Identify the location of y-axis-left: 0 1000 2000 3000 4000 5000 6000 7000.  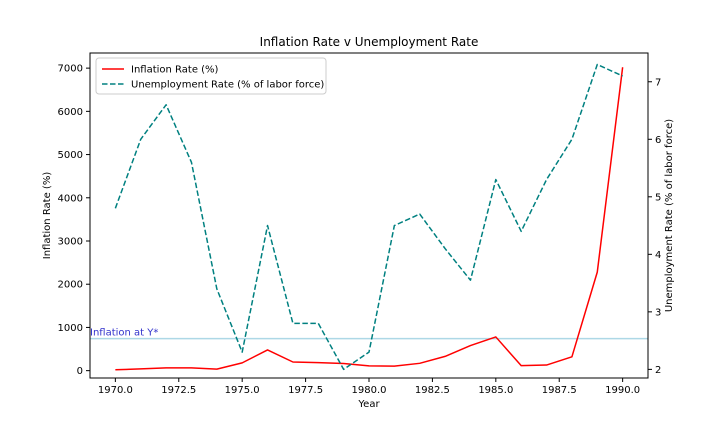
(74, 220).